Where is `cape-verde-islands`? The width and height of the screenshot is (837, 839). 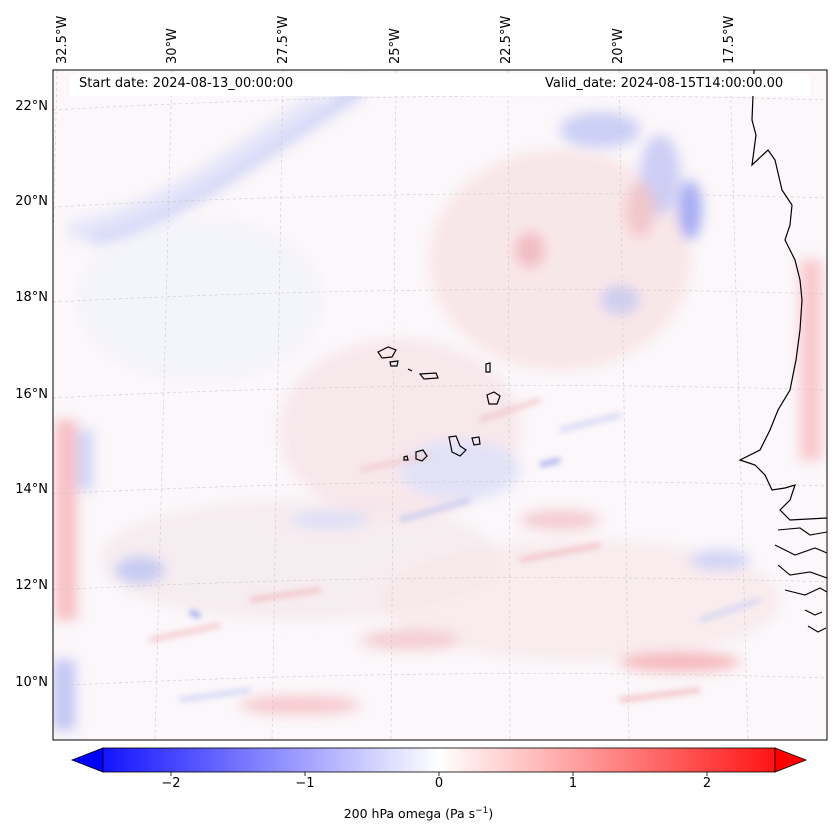 cape-verde-islands is located at coordinates (439, 404).